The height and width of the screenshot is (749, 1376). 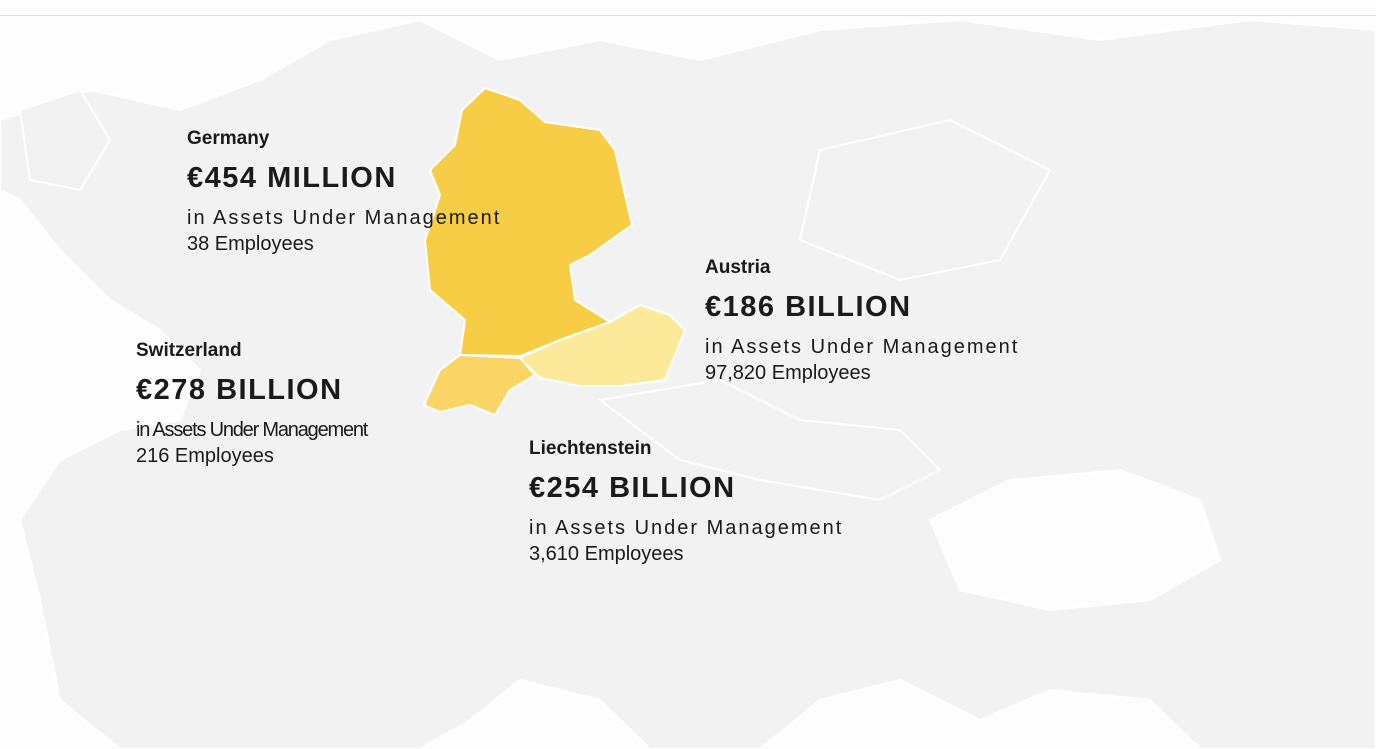 I want to click on region-amount: €186 BILLION, so click(x=808, y=307).